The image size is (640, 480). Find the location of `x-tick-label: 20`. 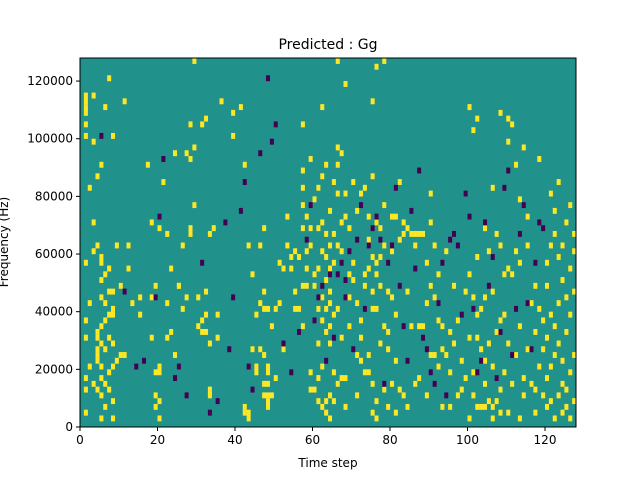

x-tick-label: 20 is located at coordinates (157, 440).